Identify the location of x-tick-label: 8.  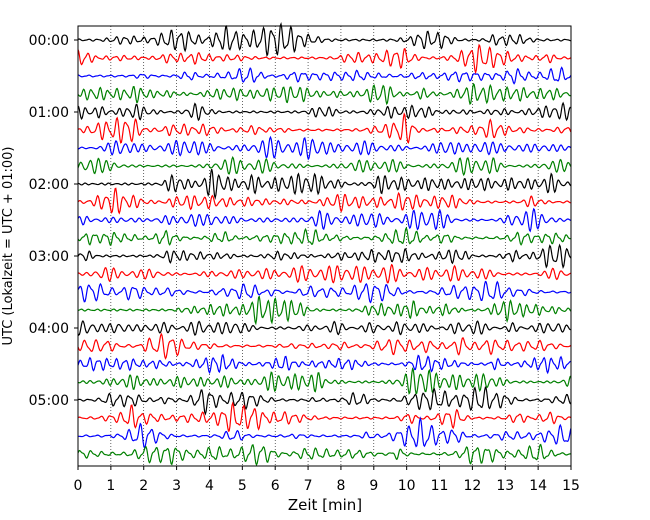
(340, 486).